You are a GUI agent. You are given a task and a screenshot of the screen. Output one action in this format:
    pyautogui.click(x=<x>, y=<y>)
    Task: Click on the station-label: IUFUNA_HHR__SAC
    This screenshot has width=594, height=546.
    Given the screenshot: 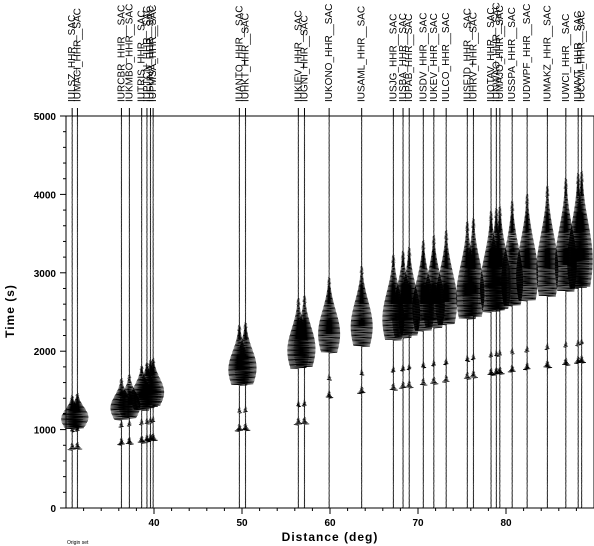 What is the action you would take?
    pyautogui.click(x=150, y=54)
    